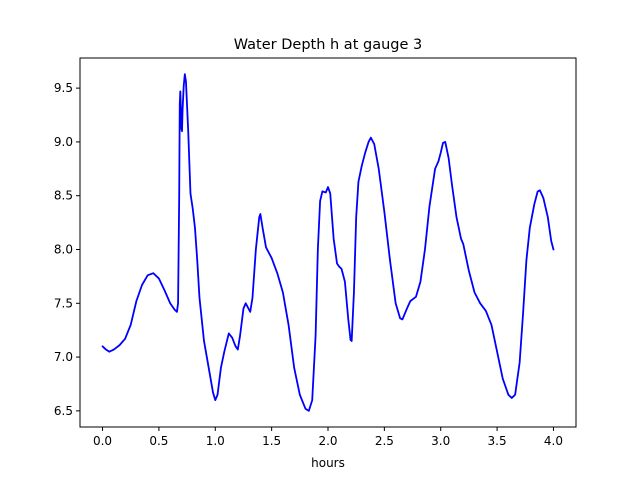 Image resolution: width=640 pixels, height=480 pixels. Describe the element at coordinates (327, 441) in the screenshot. I see `x-tick-label: 2.0` at that location.